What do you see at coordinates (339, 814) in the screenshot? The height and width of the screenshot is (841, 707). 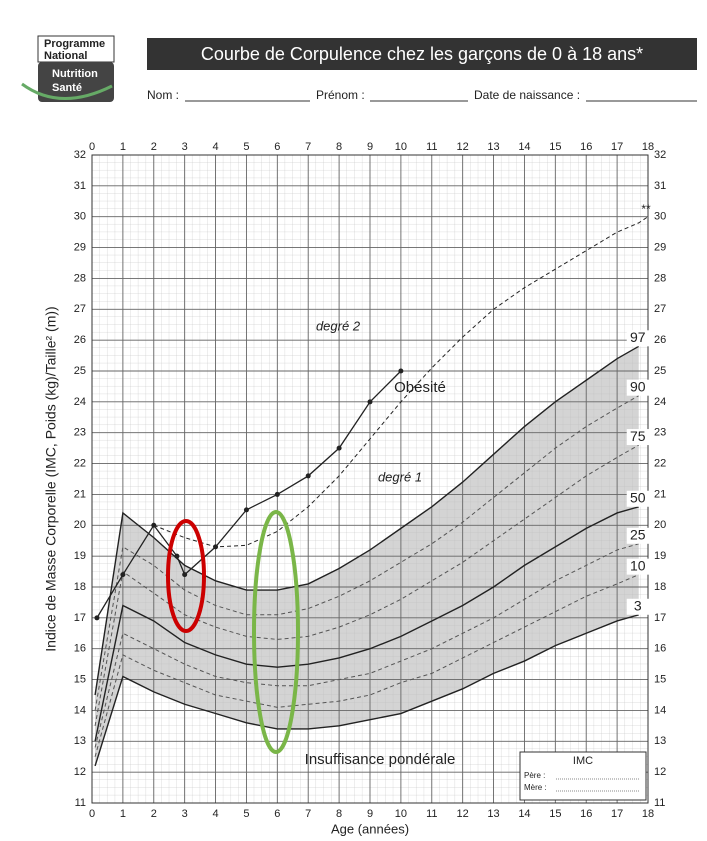 I see `x-tick-label: 8` at bounding box center [339, 814].